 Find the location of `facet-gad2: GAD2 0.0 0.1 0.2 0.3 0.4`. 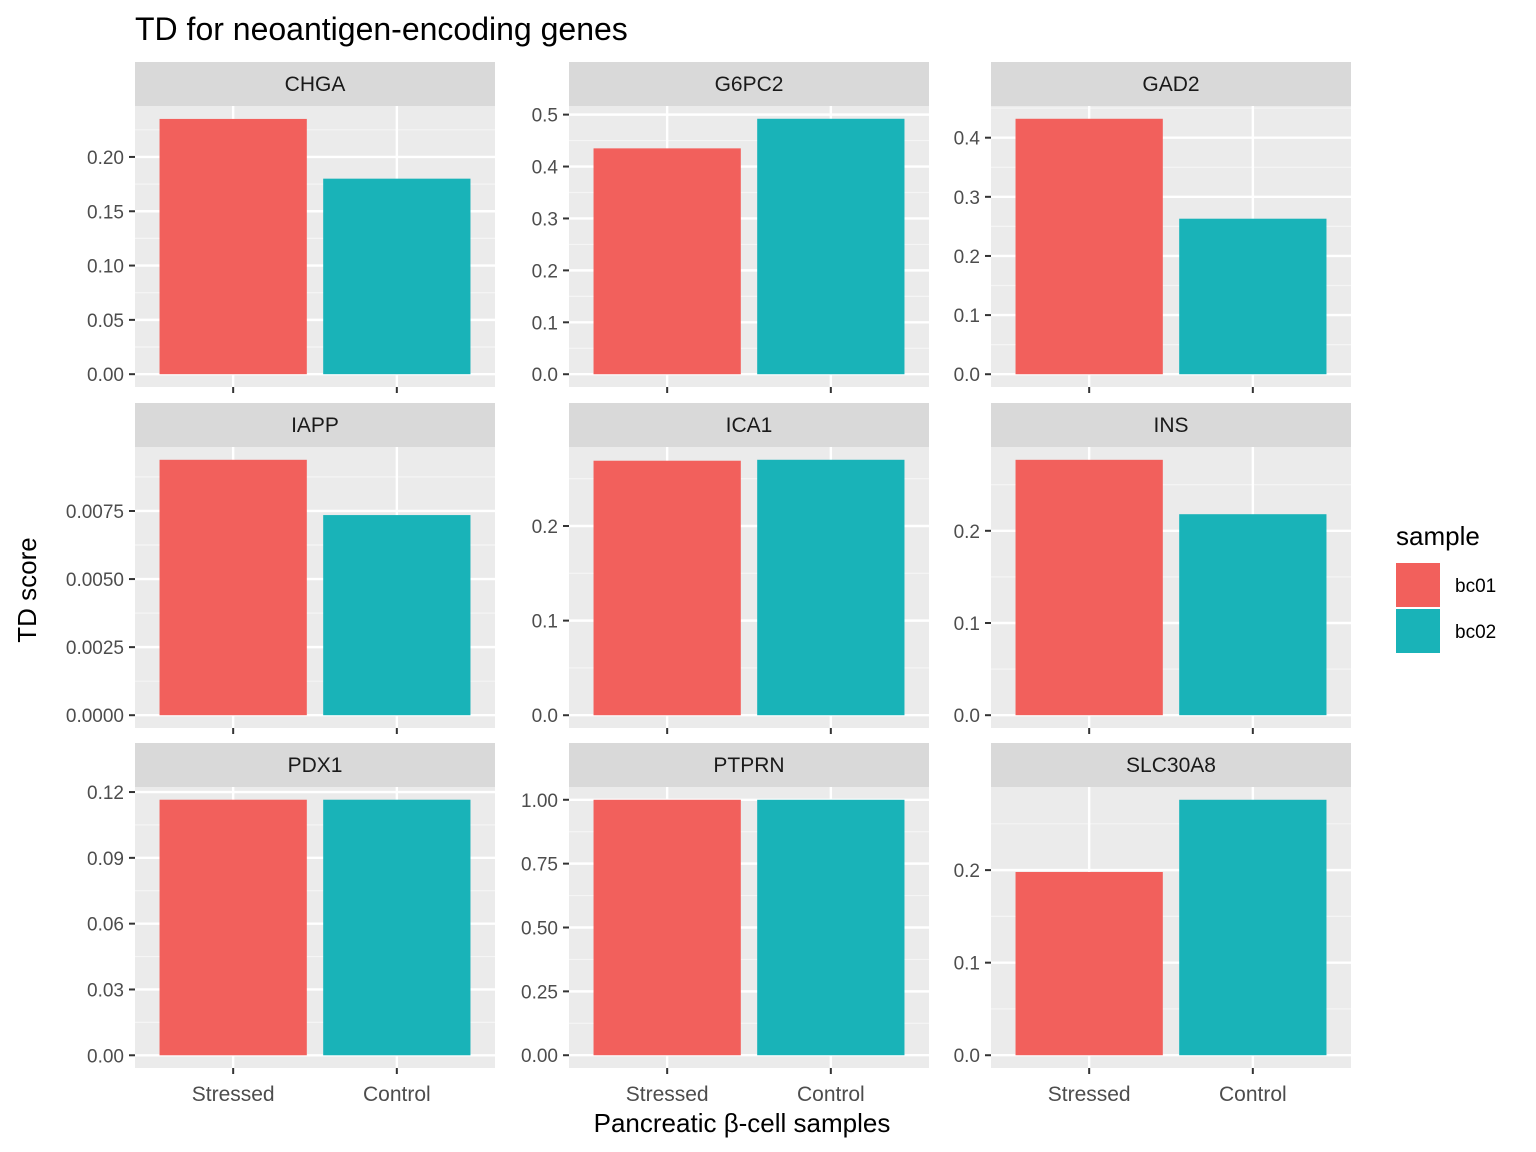

facet-gad2: GAD2 0.0 0.1 0.2 0.3 0.4 is located at coordinates (1152, 227).